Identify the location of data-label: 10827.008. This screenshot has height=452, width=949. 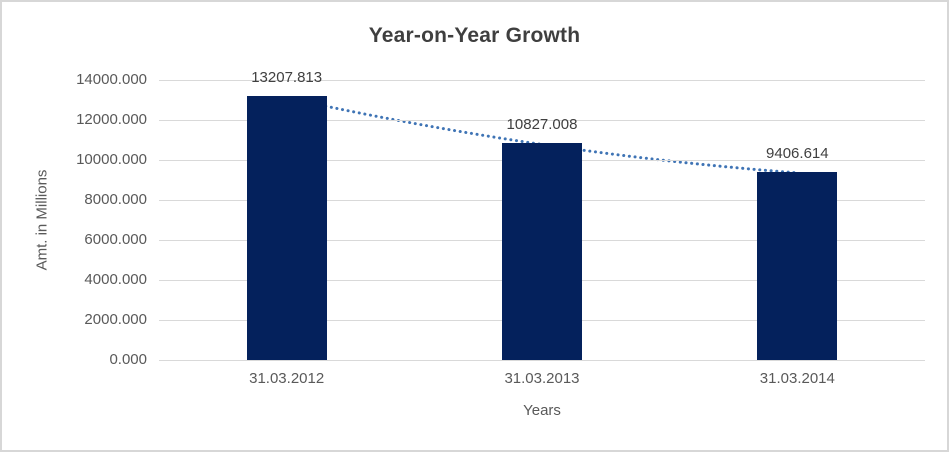
(542, 125).